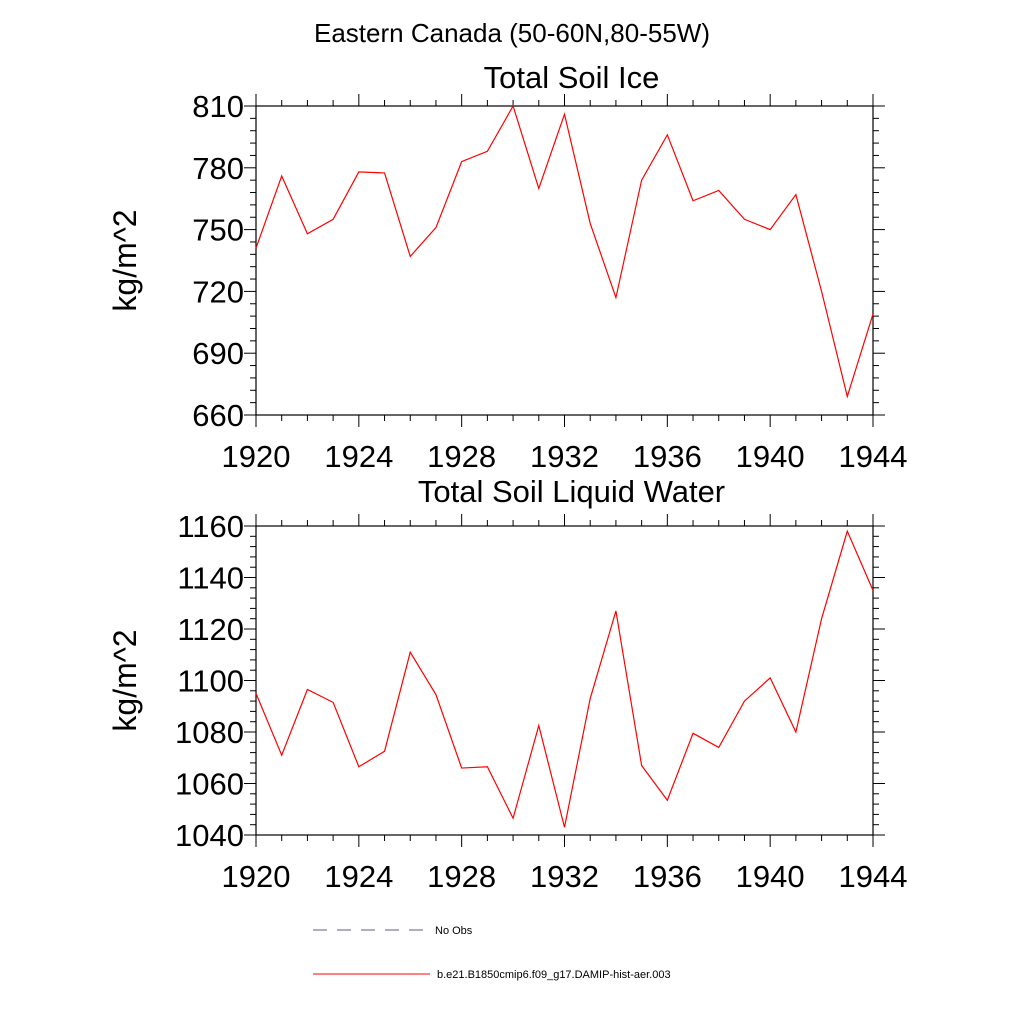  What do you see at coordinates (210, 629) in the screenshot?
I see `y-tick-label: 1120` at bounding box center [210, 629].